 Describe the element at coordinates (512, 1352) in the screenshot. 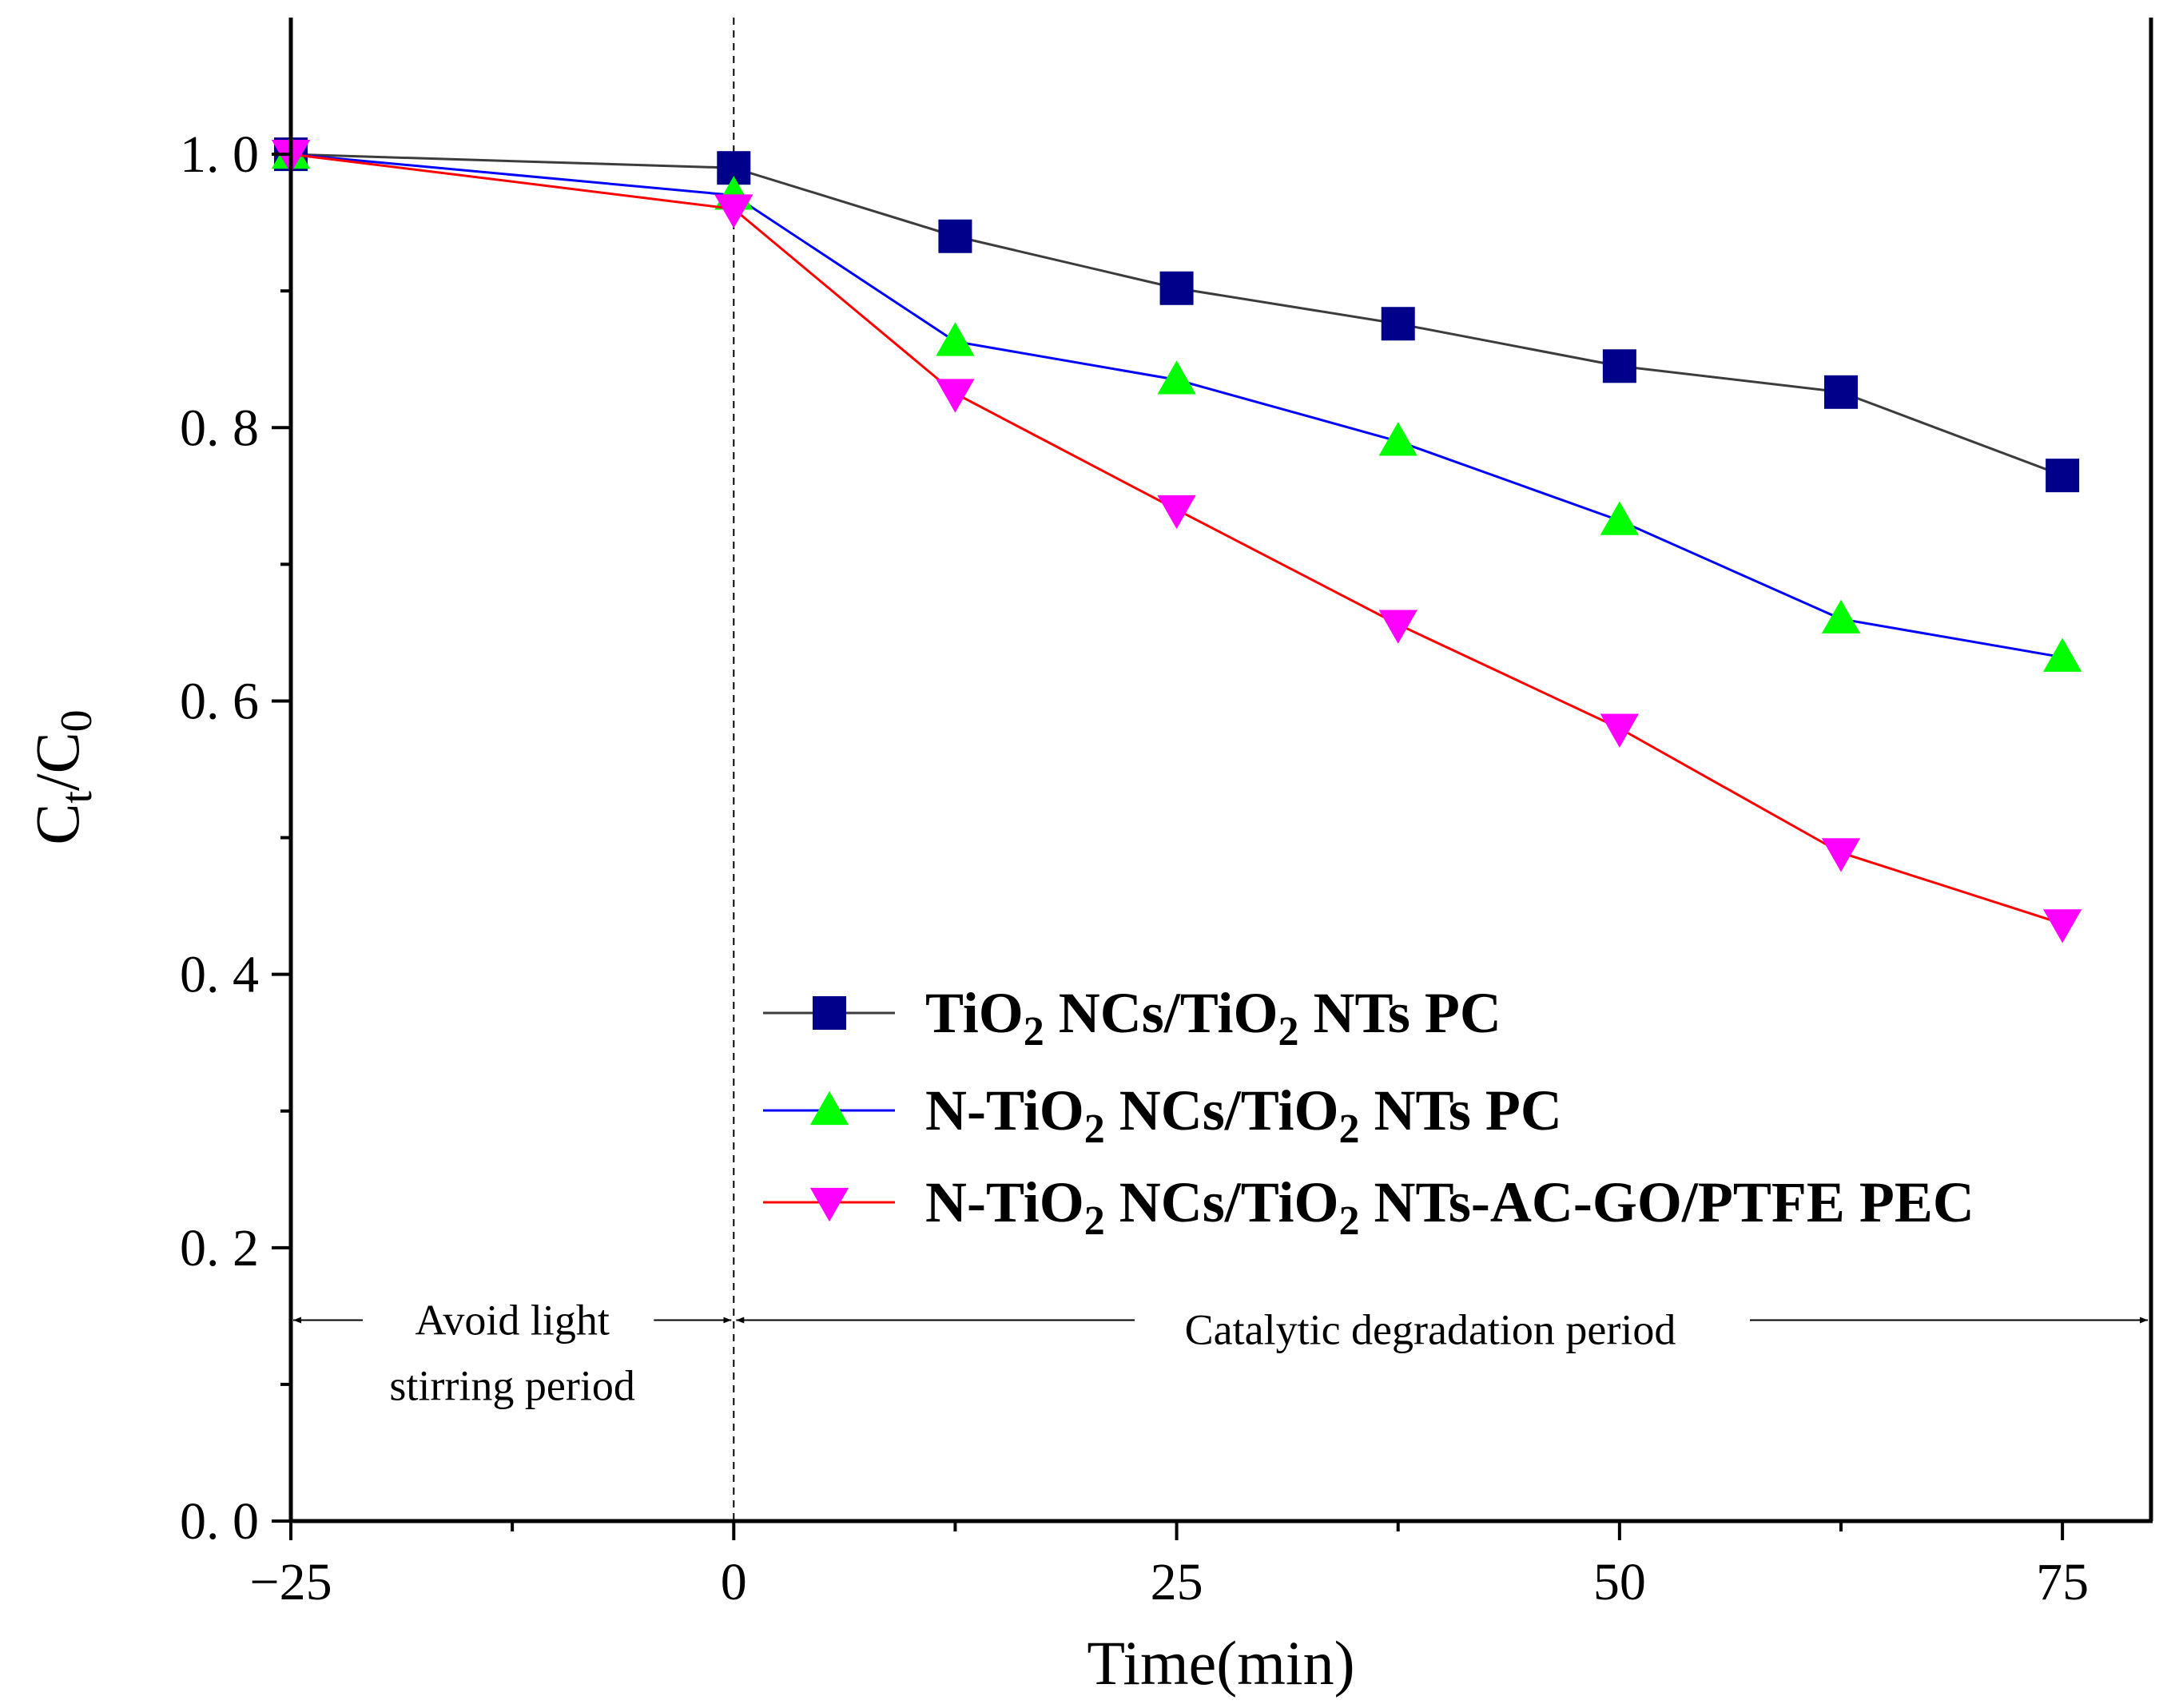

I see `annotation-avoid-light: Avoid light stirring period` at that location.